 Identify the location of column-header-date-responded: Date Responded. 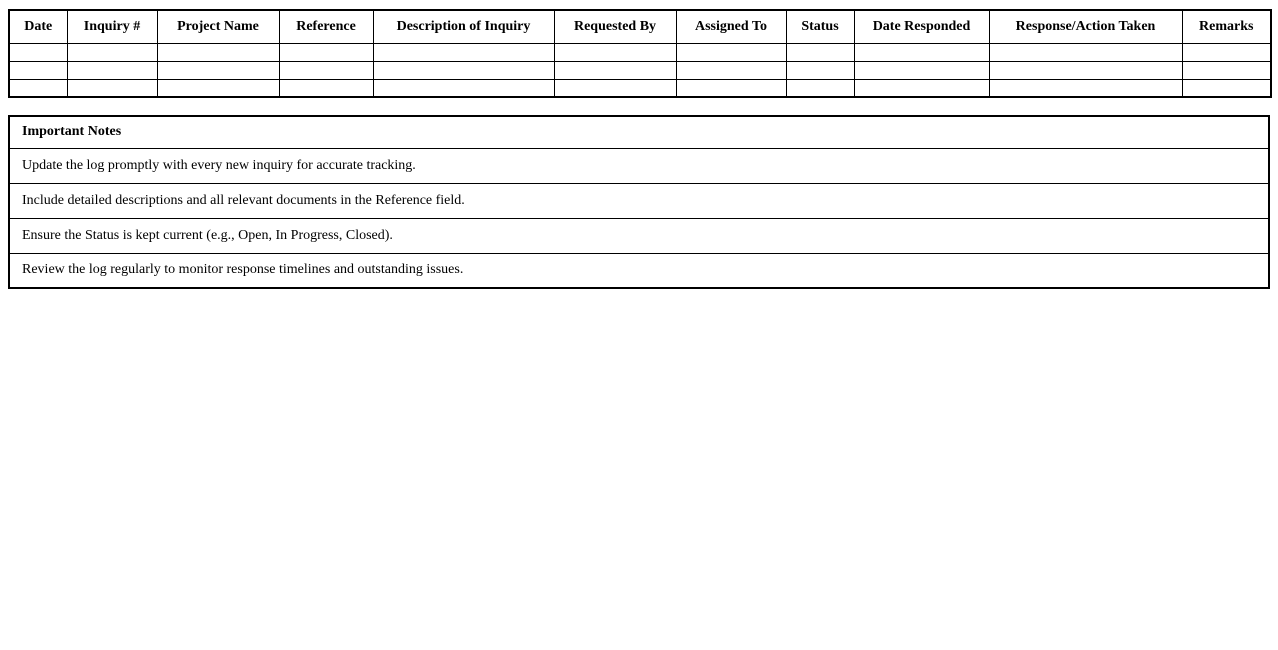
(921, 26).